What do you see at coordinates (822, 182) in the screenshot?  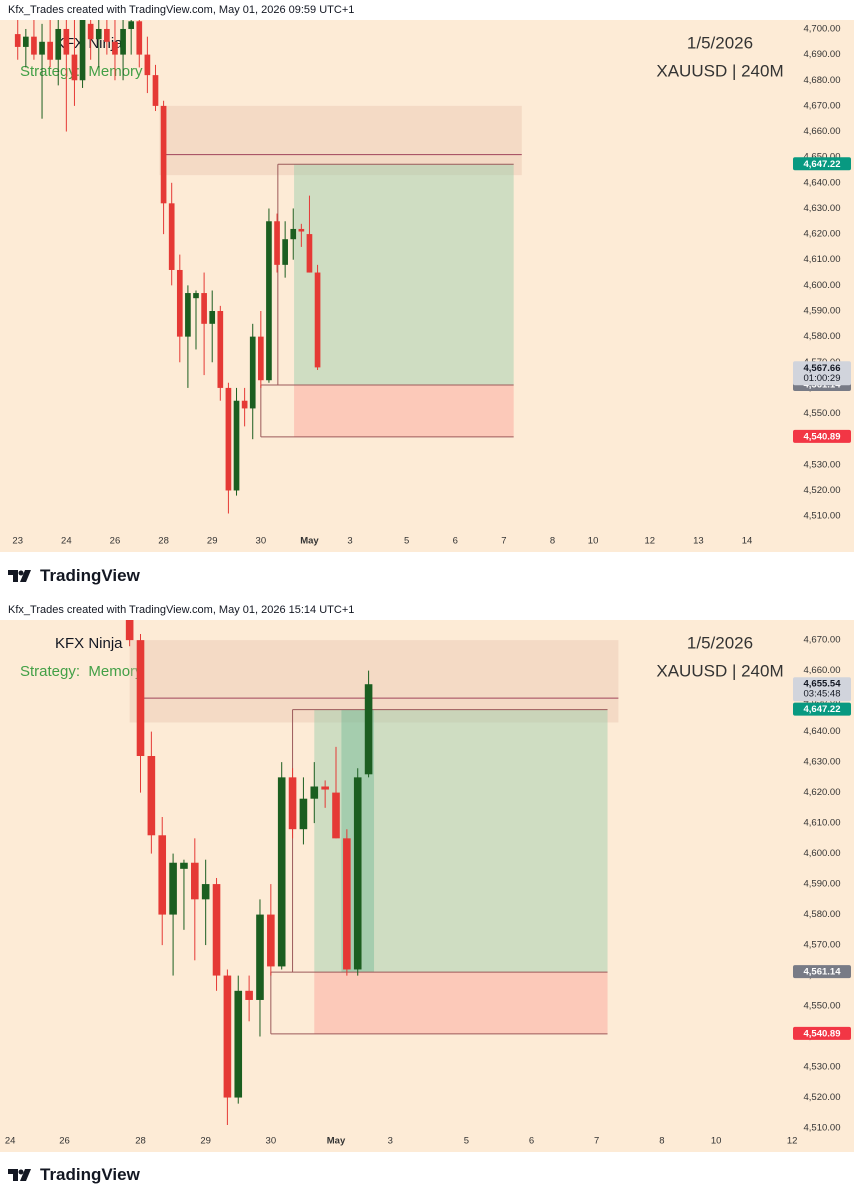 I see `y-tick-label: 4,640.00` at bounding box center [822, 182].